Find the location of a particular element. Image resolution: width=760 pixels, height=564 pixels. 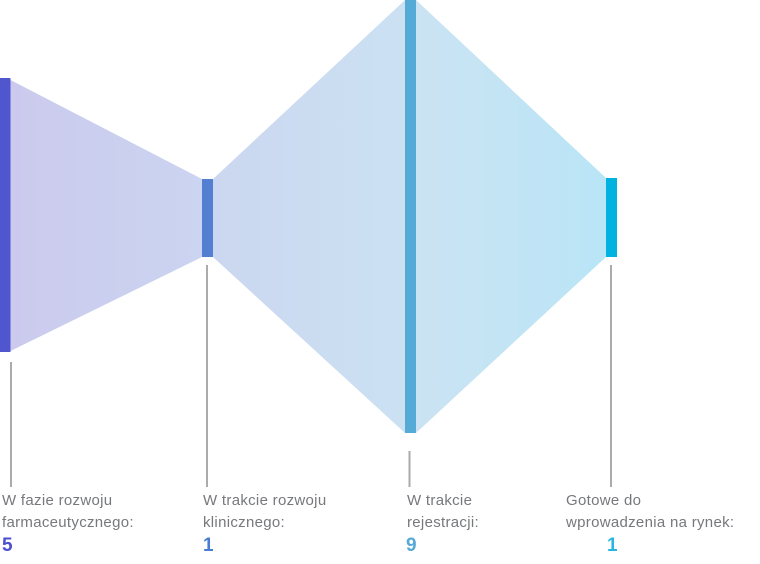

stage-label-line: farmaceutycznego: is located at coordinates (68, 522).